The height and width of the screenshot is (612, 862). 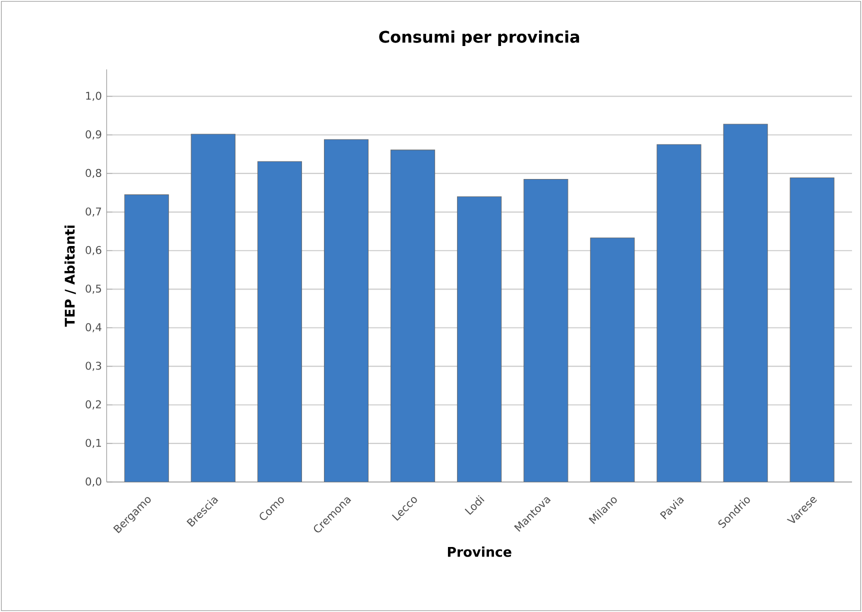 What do you see at coordinates (94, 251) in the screenshot?
I see `y-tick-label: 0,6` at bounding box center [94, 251].